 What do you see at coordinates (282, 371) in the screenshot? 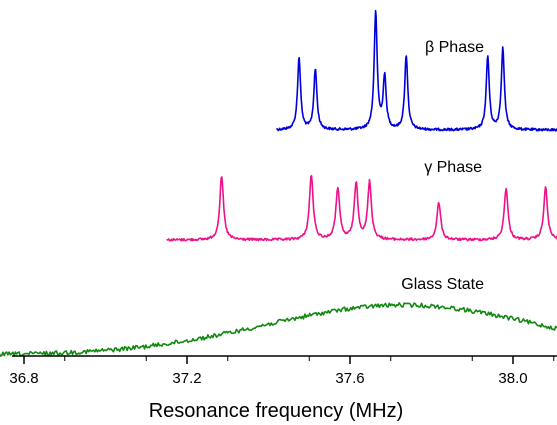
I see `x-axis-ticks: 36.837.237.638.038.4` at bounding box center [282, 371].